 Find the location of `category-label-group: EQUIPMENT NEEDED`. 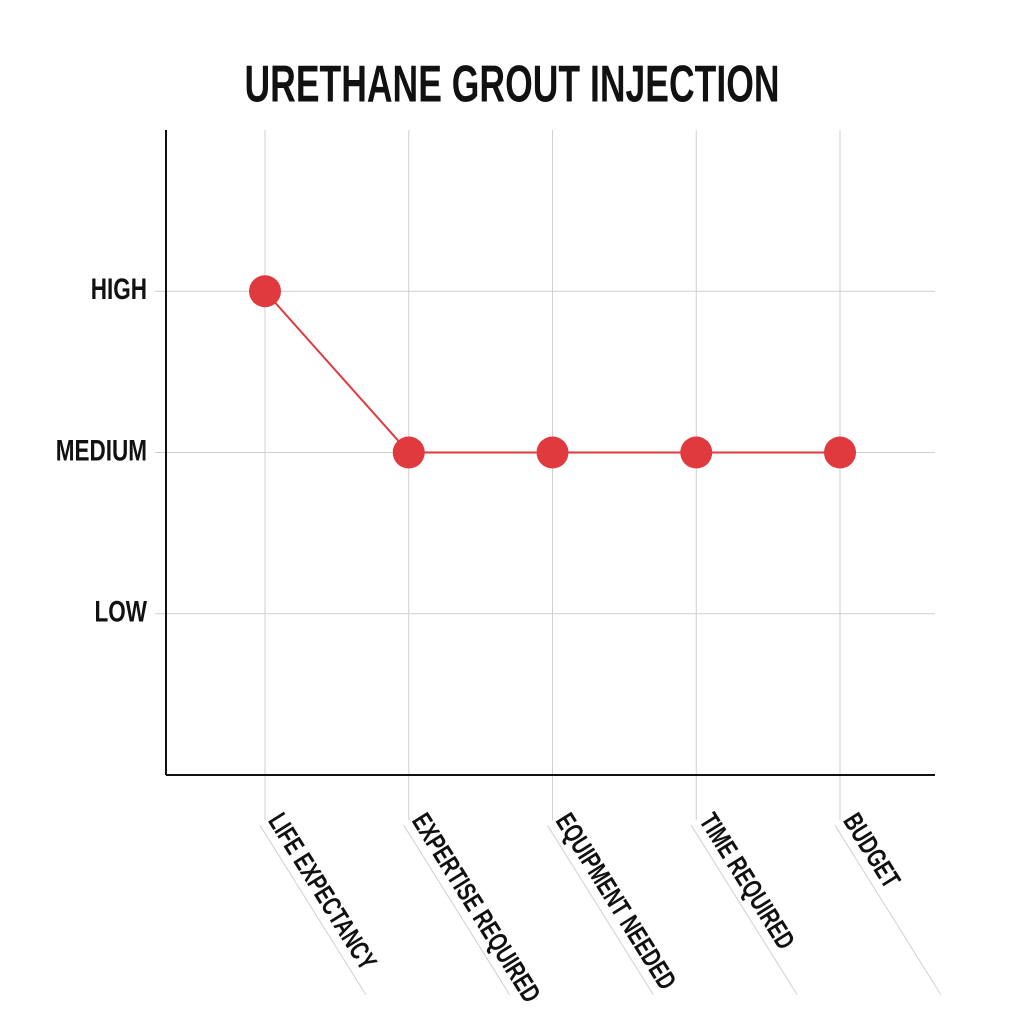

category-label-group: EQUIPMENT NEEDED is located at coordinates (614, 902).